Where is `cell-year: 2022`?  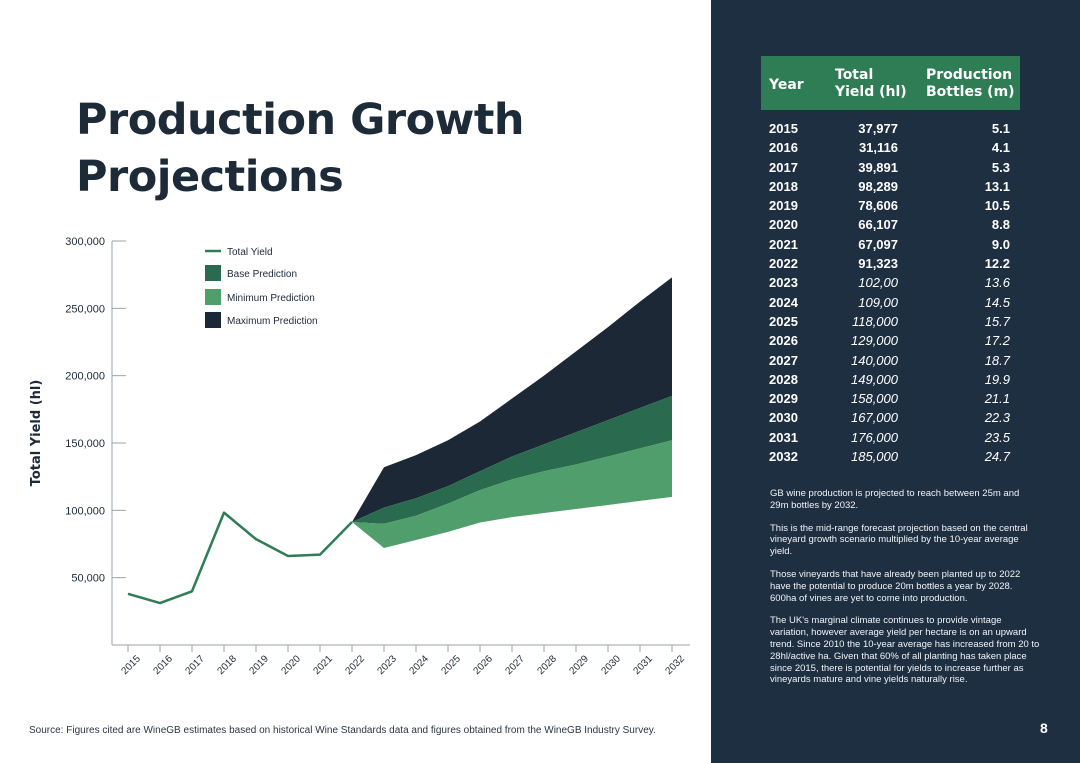
cell-year: 2022 is located at coordinates (783, 264).